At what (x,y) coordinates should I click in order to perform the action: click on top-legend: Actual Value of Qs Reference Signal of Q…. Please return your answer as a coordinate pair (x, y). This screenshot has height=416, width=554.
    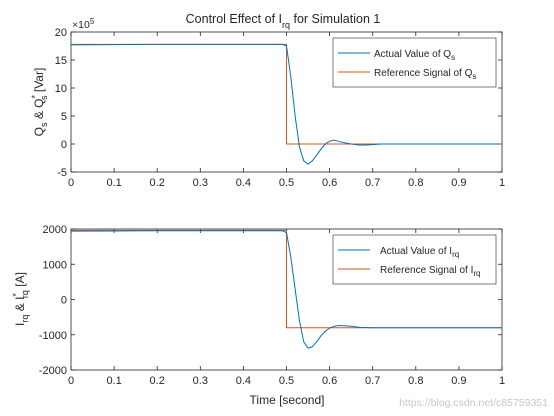
    Looking at the image, I should click on (414, 62).